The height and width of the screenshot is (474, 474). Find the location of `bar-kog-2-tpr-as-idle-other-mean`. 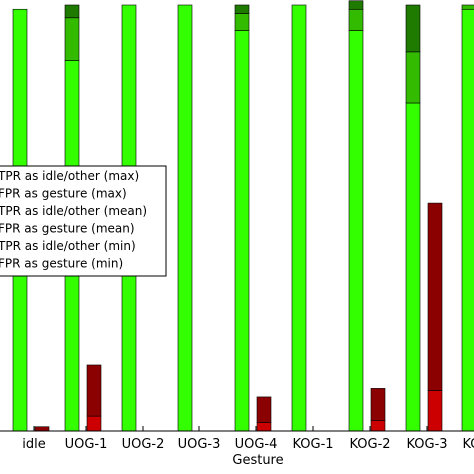

bar-kog-2-tpr-as-idle-other-mean is located at coordinates (356, 19).